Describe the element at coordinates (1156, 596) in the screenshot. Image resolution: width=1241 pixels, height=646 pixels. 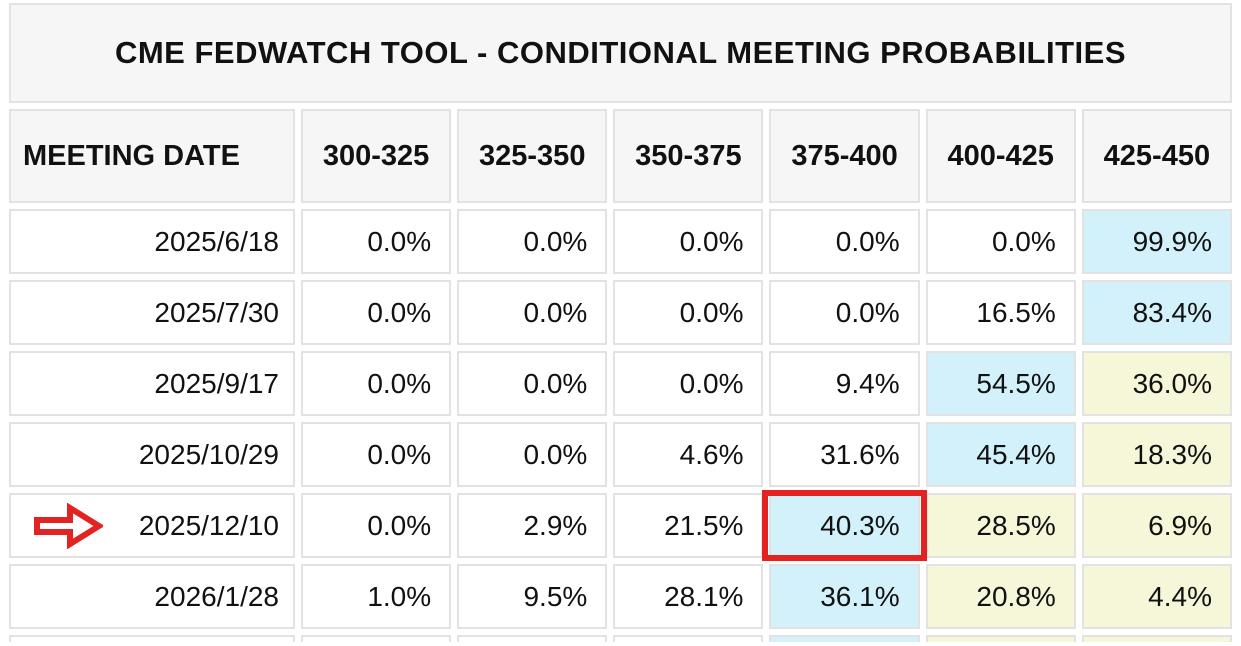
I see `probability-cell: 4.4%` at that location.